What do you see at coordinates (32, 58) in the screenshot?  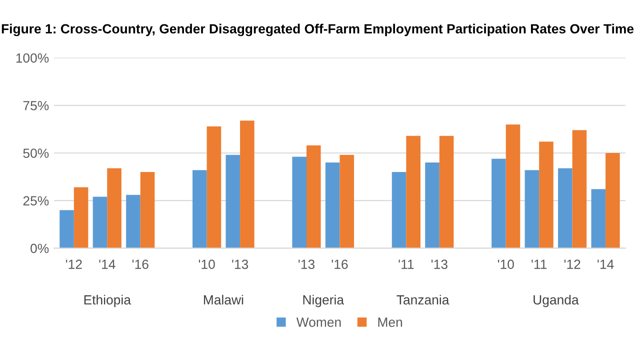 I see `y-tick-label: 100%` at bounding box center [32, 58].